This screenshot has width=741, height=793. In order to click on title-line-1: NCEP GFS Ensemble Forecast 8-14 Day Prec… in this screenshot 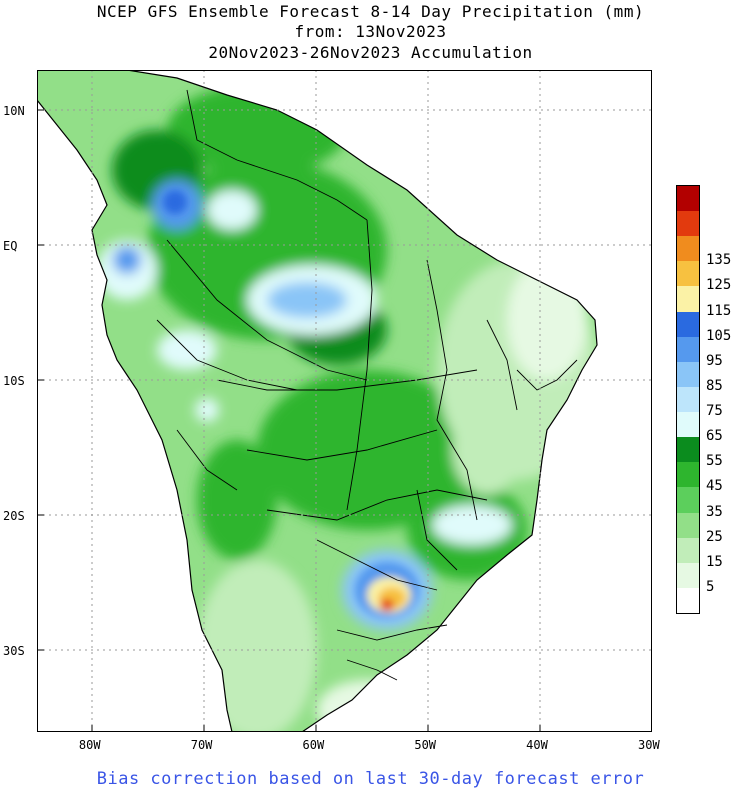, I will do `click(370, 11)`.